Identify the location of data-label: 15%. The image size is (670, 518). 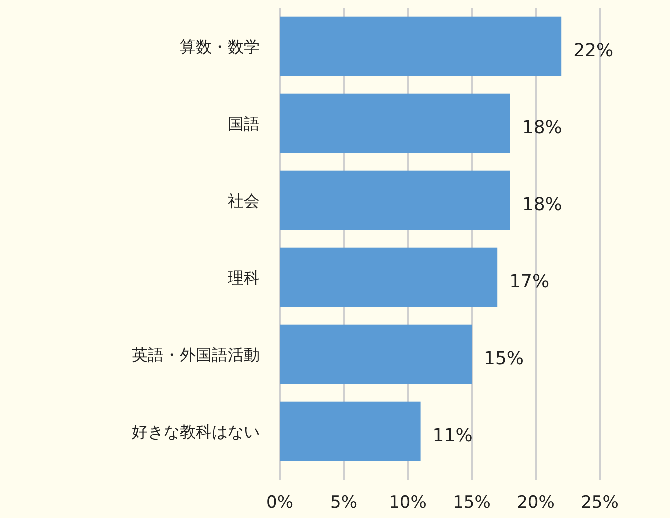
(504, 359).